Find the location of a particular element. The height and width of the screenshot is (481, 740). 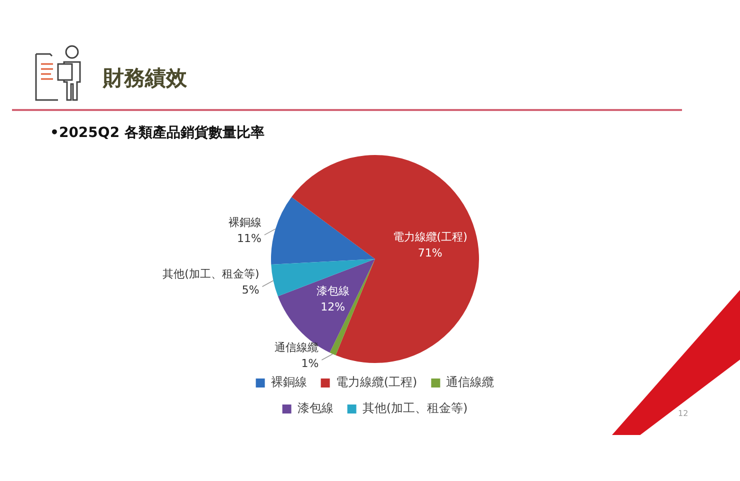

data-label: 11% is located at coordinates (249, 238).